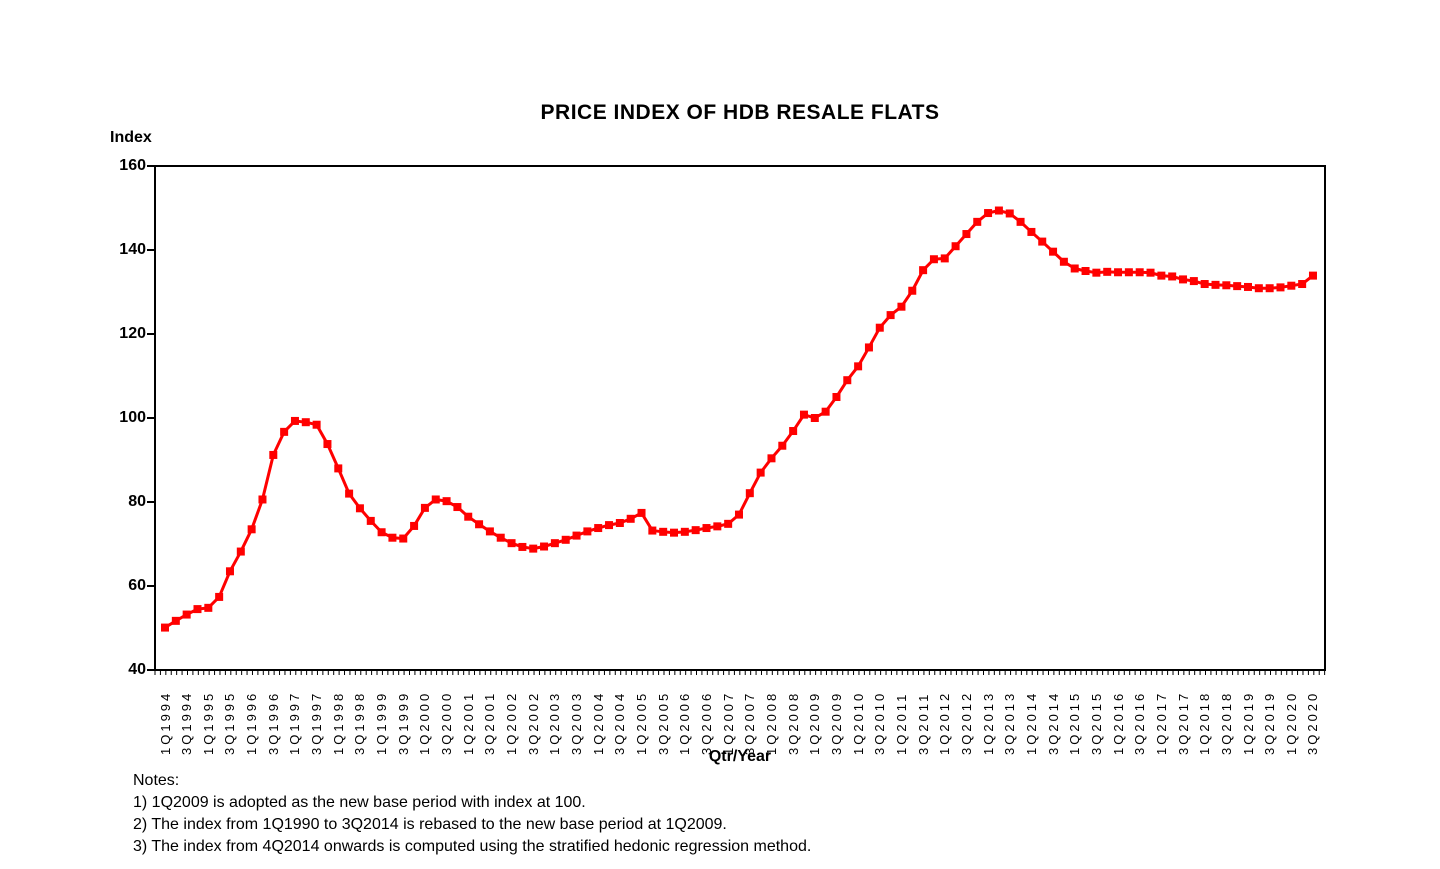 The image size is (1440, 869). Describe the element at coordinates (1118, 722) in the screenshot. I see `x-tick-label: 1Q2016` at that location.